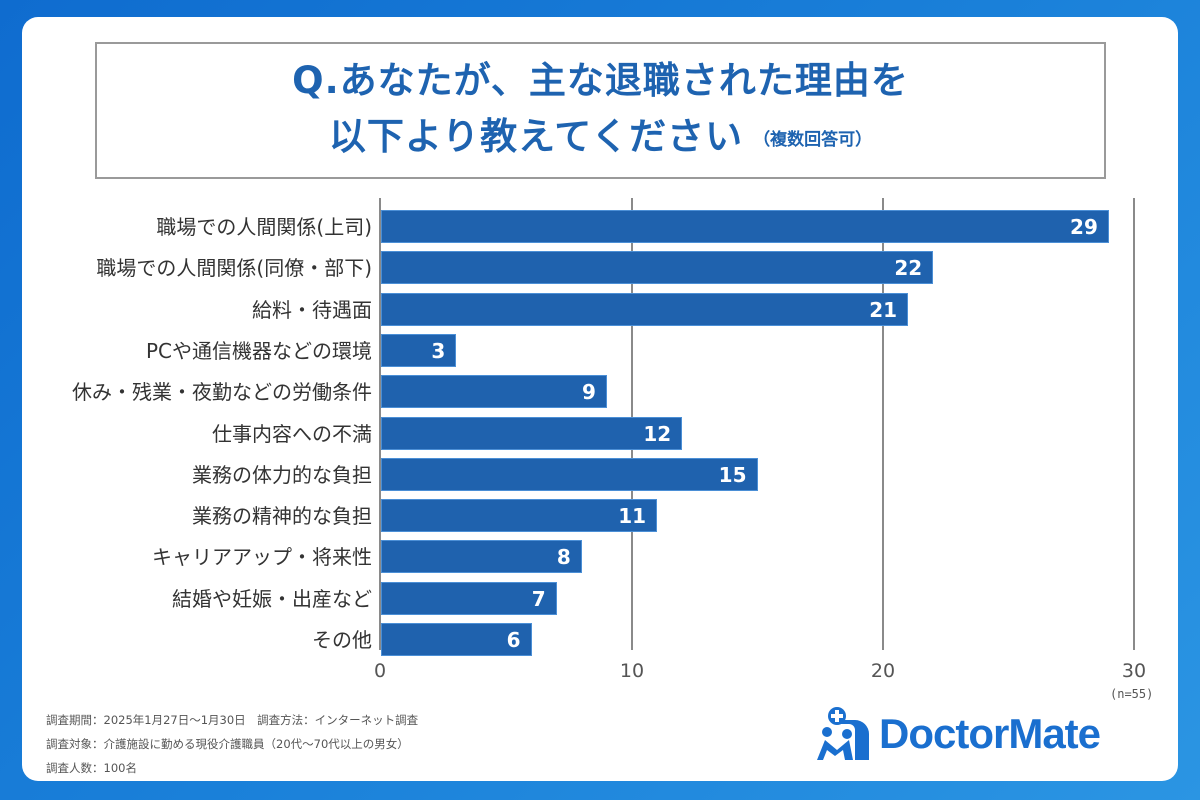 The height and width of the screenshot is (800, 1200). I want to click on question-title-box: Q.あなたが、主な退職された理由を 以下より教えてください （複数回答可）, so click(600, 110).